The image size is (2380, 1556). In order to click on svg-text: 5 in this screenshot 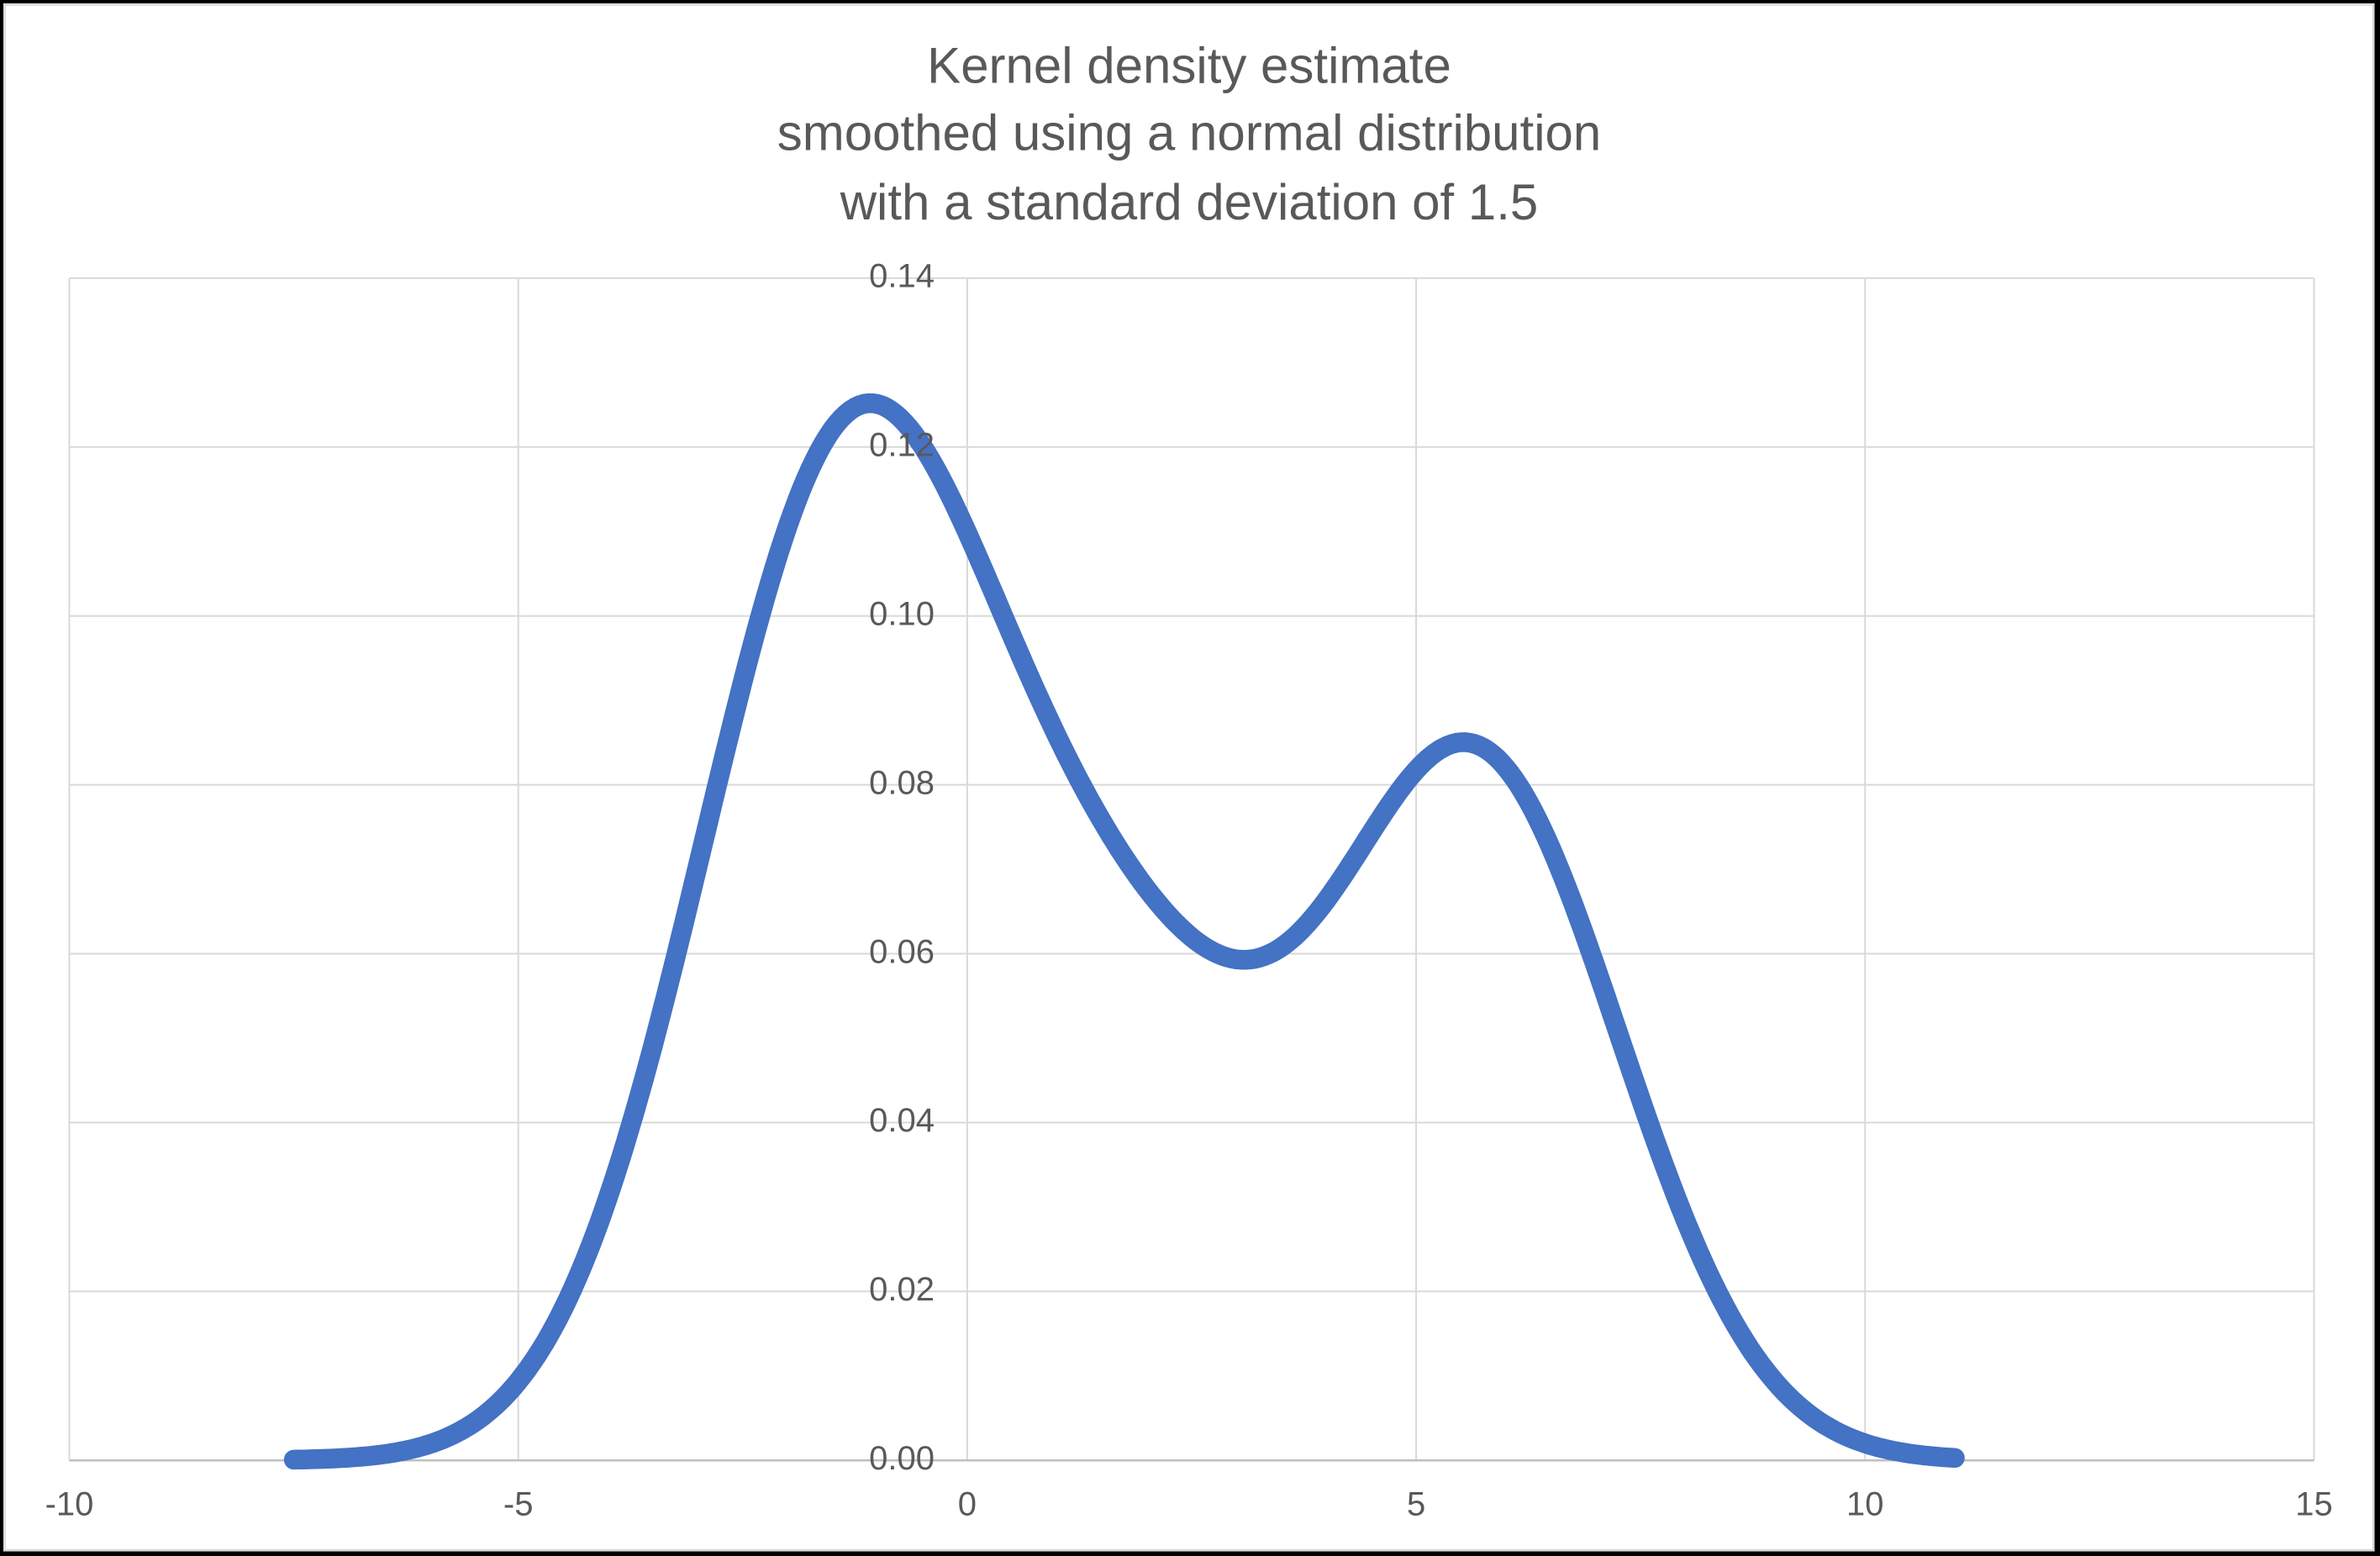, I will do `click(1416, 1504)`.